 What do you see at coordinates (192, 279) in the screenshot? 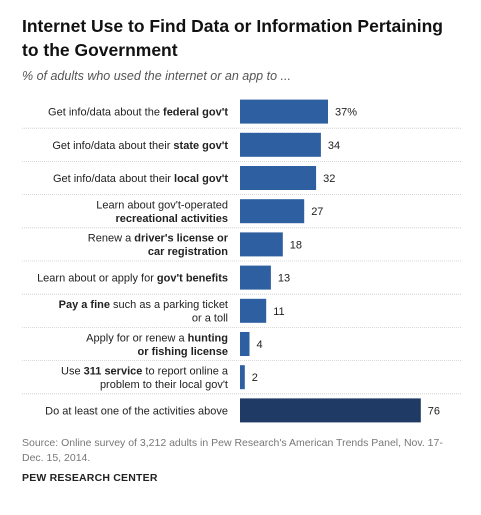
I see `category-label-segment: gov't benefits` at bounding box center [192, 279].